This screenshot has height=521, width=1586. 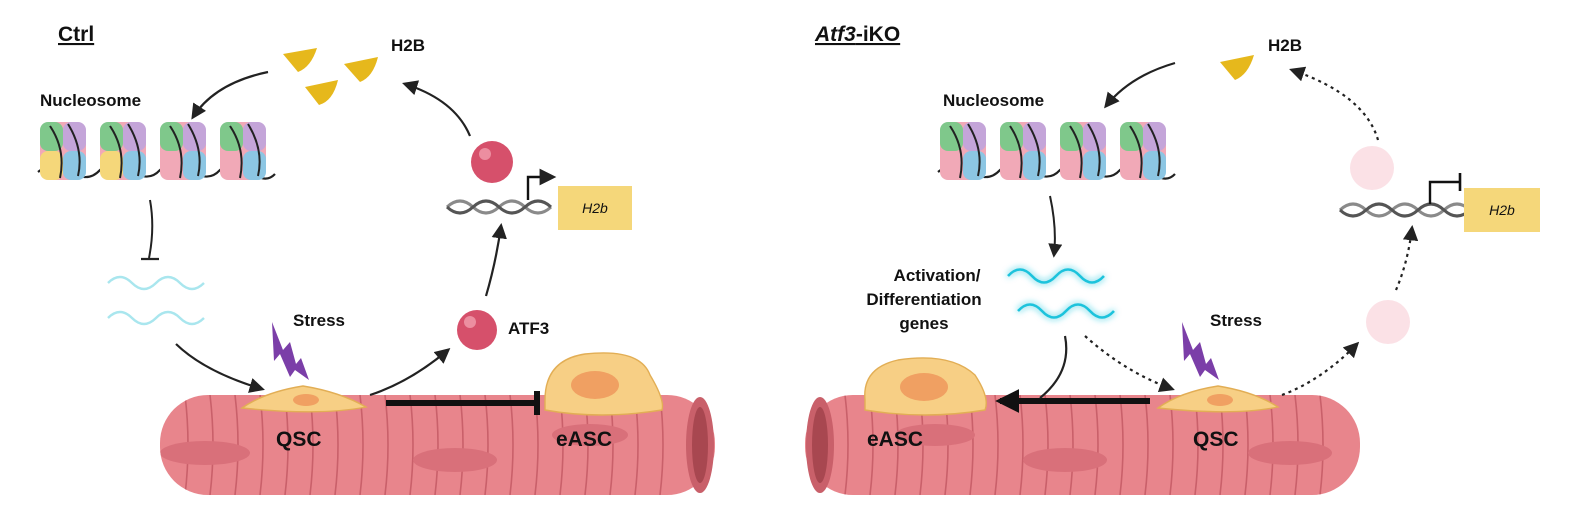 I want to click on stress-induction-arrow, so click(x=410, y=372).